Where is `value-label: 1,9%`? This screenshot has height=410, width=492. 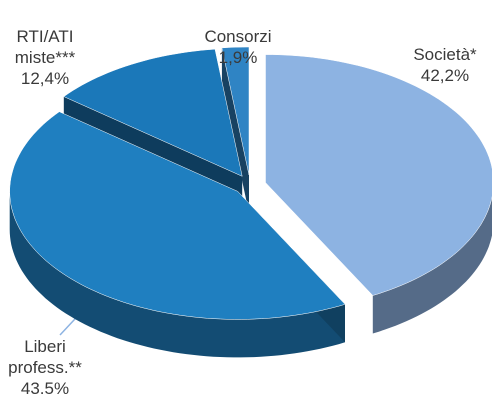 value-label: 1,9% is located at coordinates (238, 57).